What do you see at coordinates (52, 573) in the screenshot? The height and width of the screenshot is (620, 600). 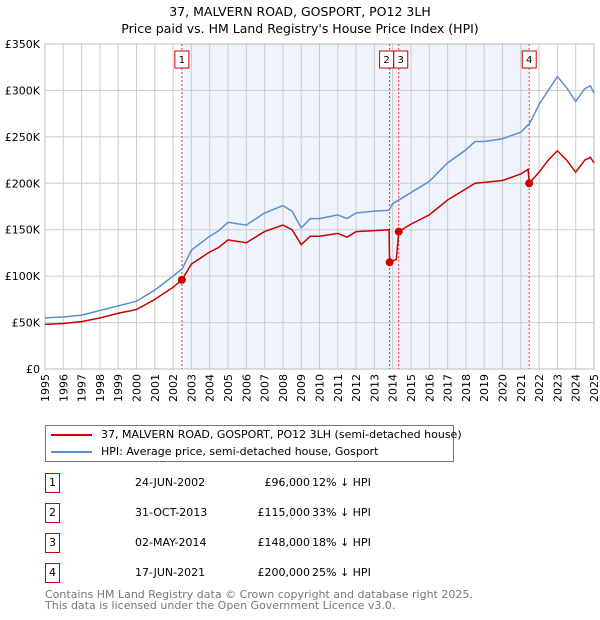 I see `sale-number: 4` at bounding box center [52, 573].